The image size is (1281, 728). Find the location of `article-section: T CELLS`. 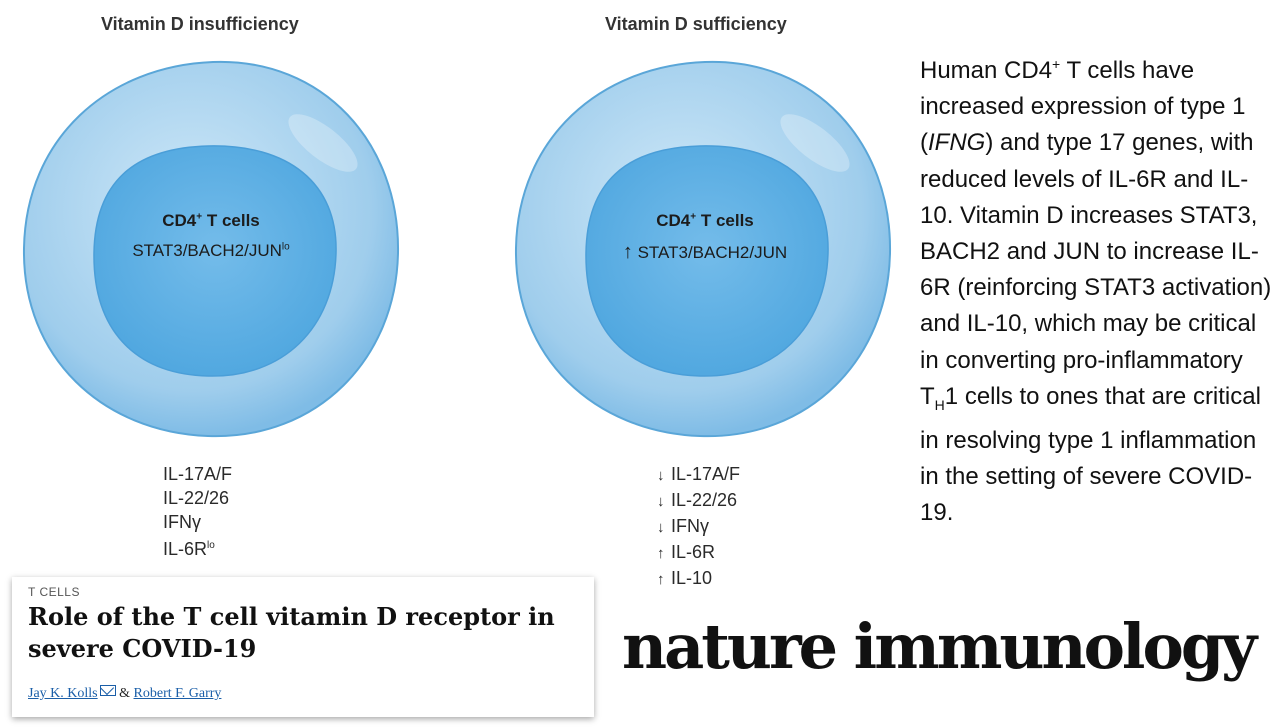

article-section: T CELLS is located at coordinates (54, 592).